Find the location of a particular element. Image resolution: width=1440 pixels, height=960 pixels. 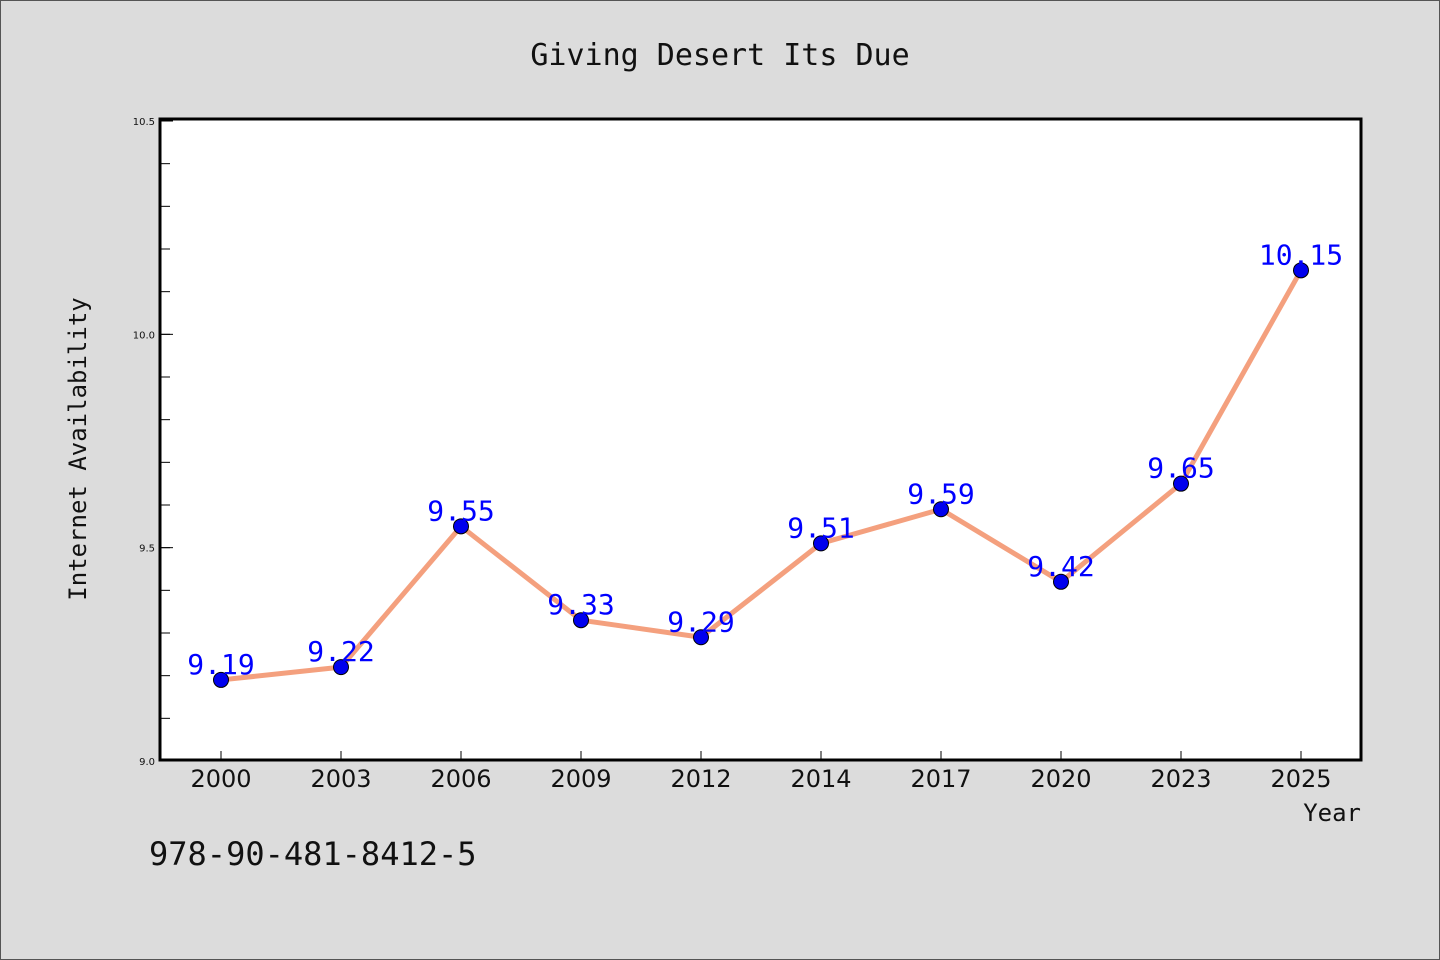

data-label: 9.59 is located at coordinates (940, 493).